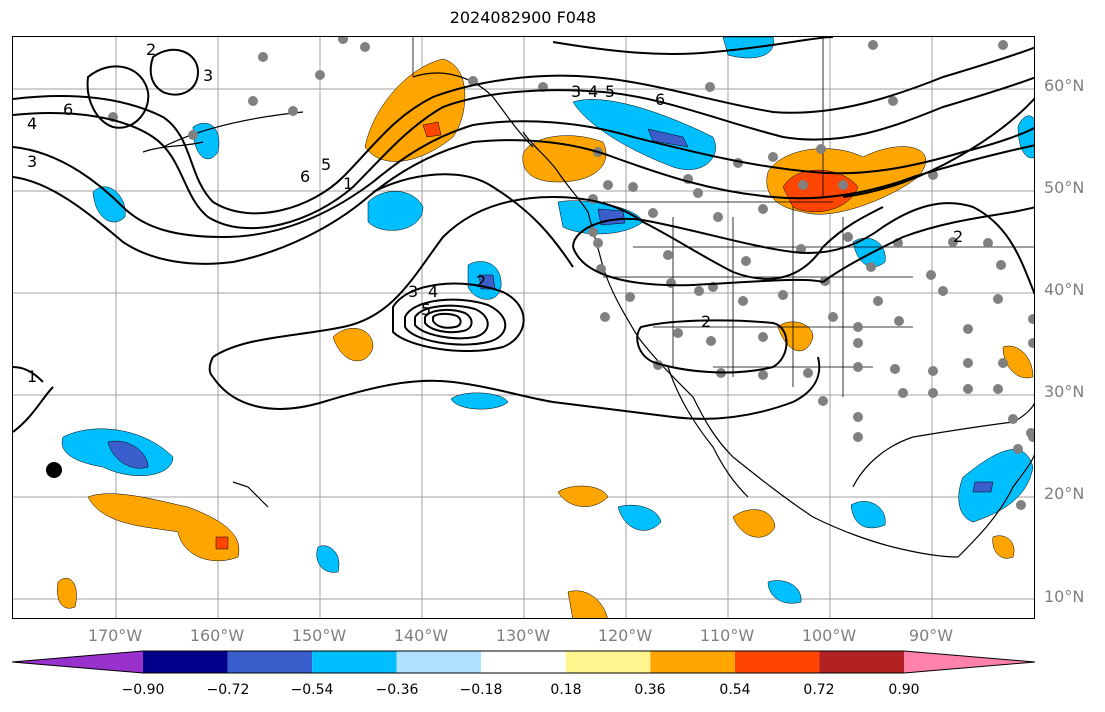 The image size is (1105, 712). What do you see at coordinates (143, 690) in the screenshot?
I see `colorbar-tick-label: −0.90` at bounding box center [143, 690].